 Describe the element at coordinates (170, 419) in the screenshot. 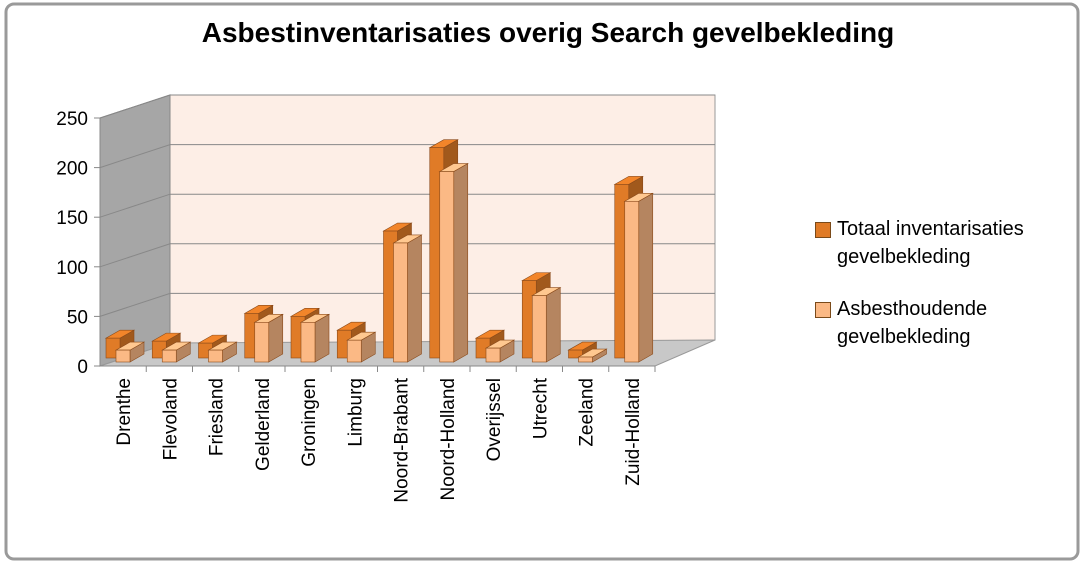

I see `x-tick-label: Flevoland` at that location.